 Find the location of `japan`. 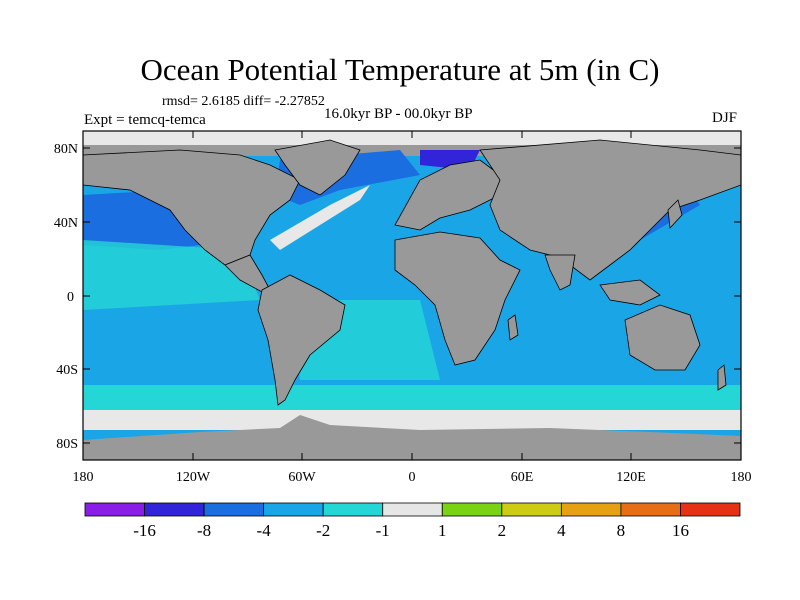

japan is located at coordinates (675, 214).